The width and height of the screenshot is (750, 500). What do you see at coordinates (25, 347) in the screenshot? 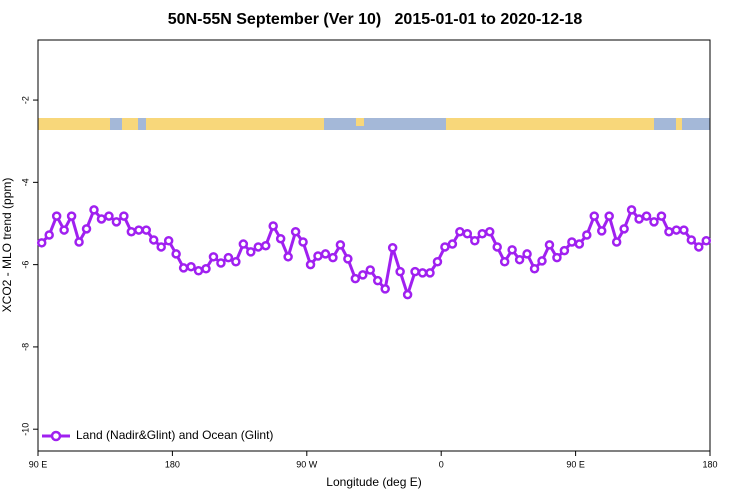
I see `y-tick-label: -8` at bounding box center [25, 347].